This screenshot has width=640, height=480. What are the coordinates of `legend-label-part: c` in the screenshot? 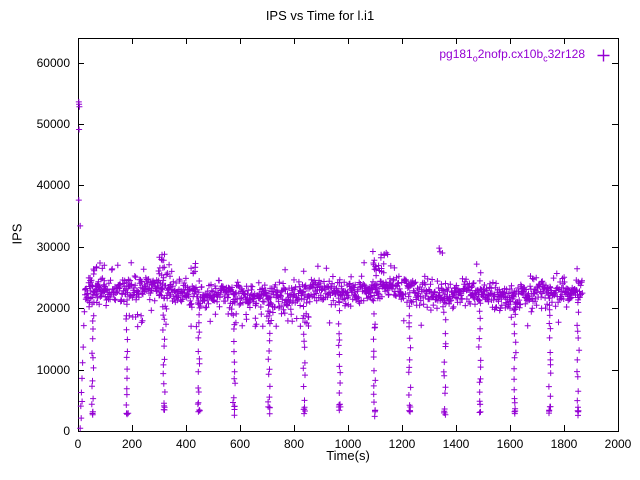 It's located at (545, 58).